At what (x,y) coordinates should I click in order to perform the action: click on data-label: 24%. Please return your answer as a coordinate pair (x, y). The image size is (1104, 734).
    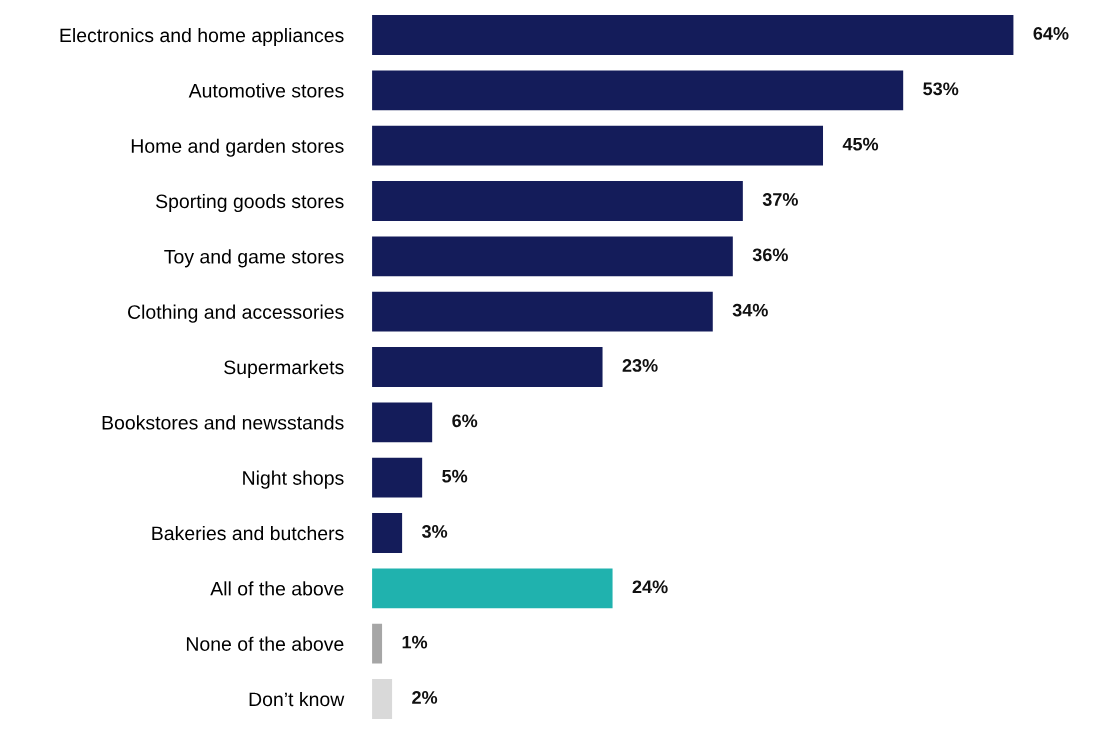
    Looking at the image, I should click on (650, 587).